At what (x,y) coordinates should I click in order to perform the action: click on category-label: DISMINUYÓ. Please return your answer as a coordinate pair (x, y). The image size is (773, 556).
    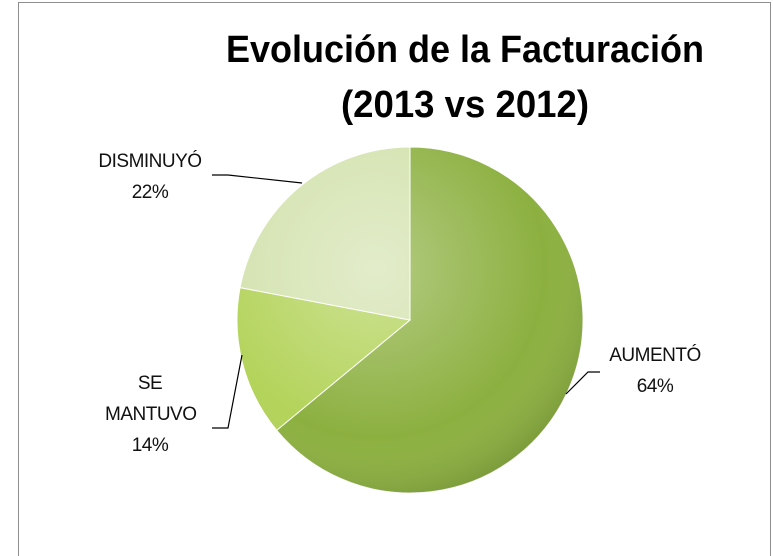
    Looking at the image, I should click on (150, 161).